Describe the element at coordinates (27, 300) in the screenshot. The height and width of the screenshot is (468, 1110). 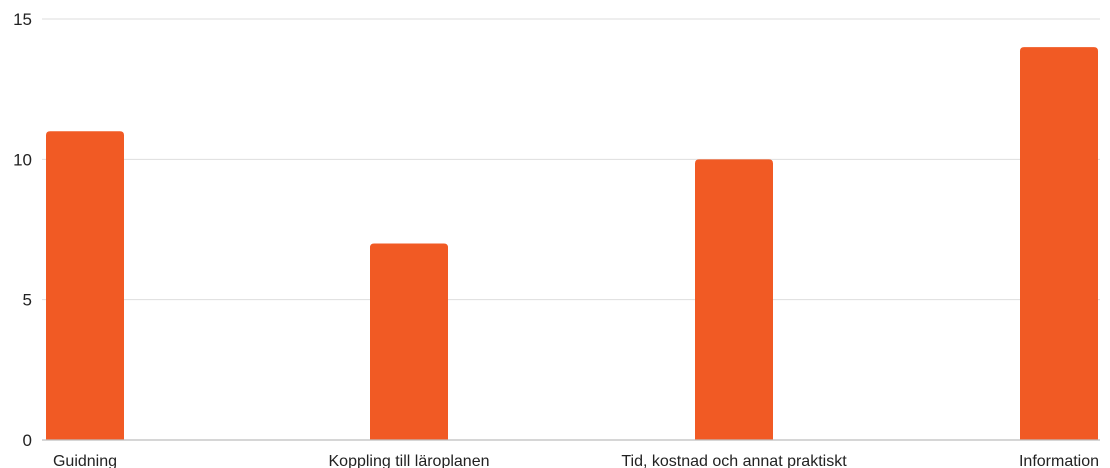
I see `y-tick-label-5: 5` at that location.